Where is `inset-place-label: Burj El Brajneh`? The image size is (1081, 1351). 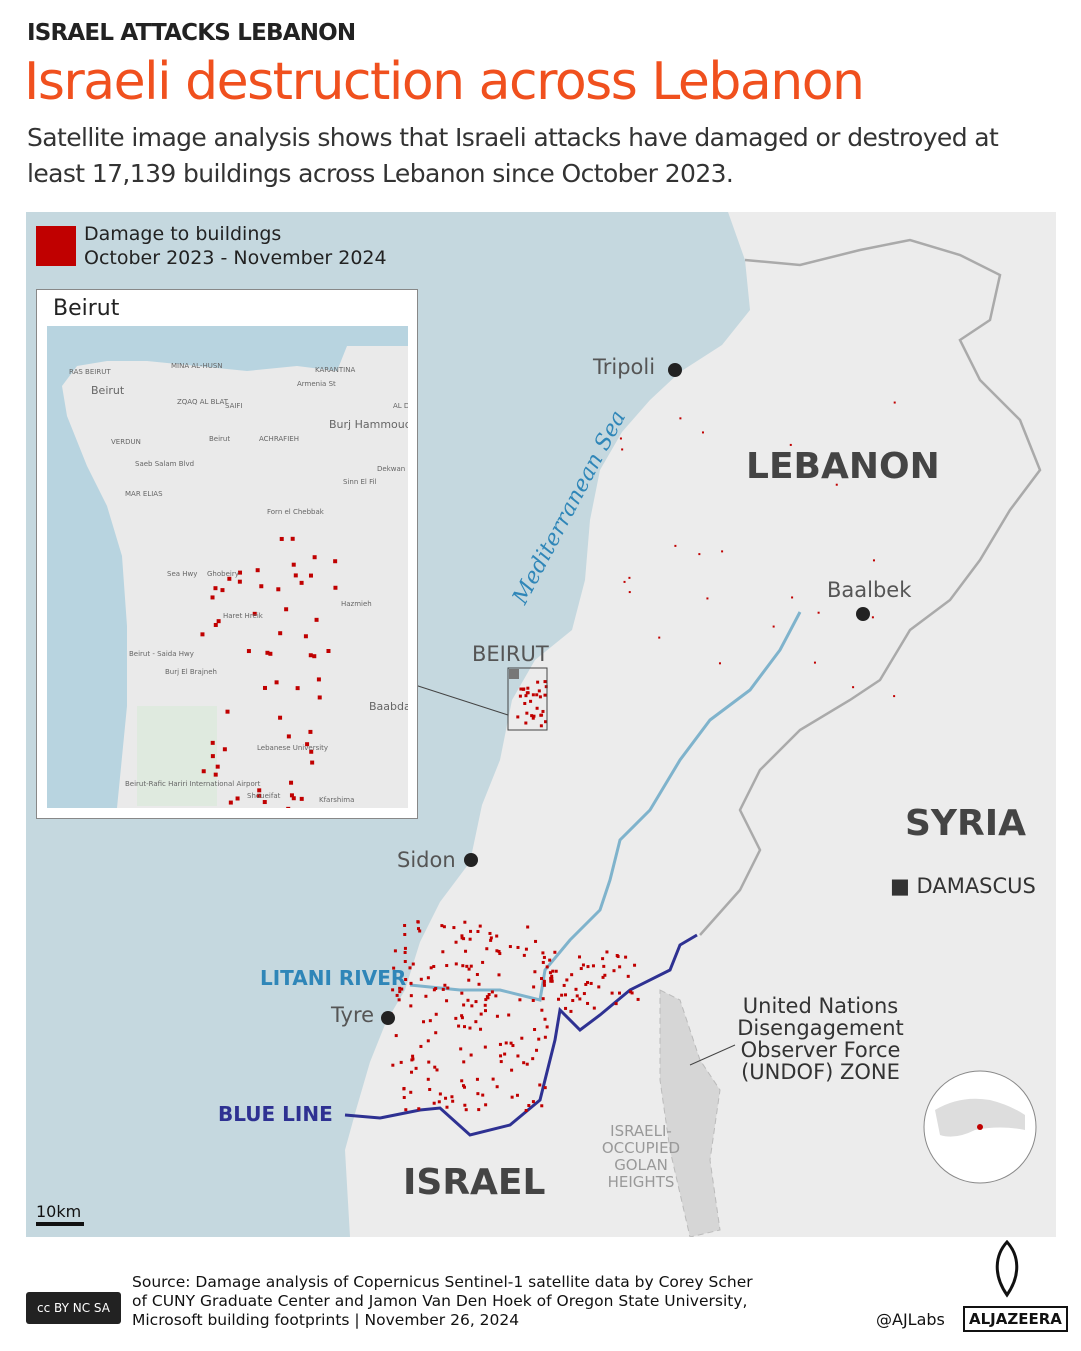 inset-place-label: Burj El Brajneh is located at coordinates (191, 672).